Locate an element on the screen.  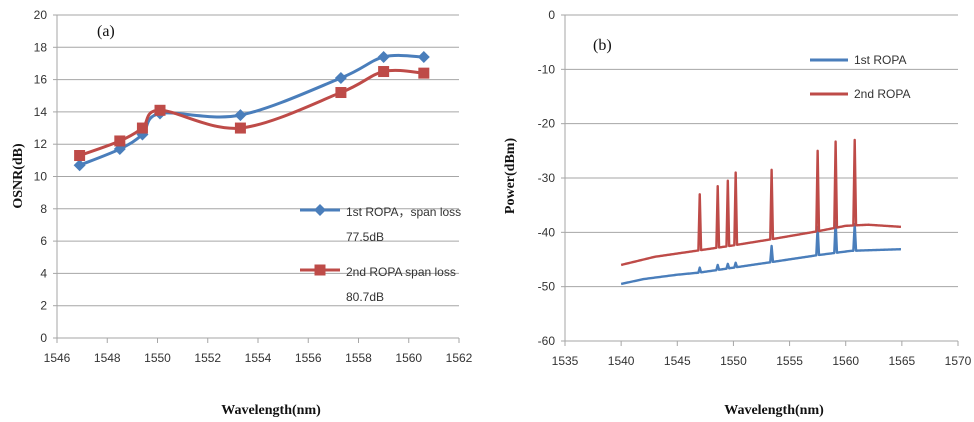
chart-b-x-axis-title: Wavelength(nm) is located at coordinates (774, 410).